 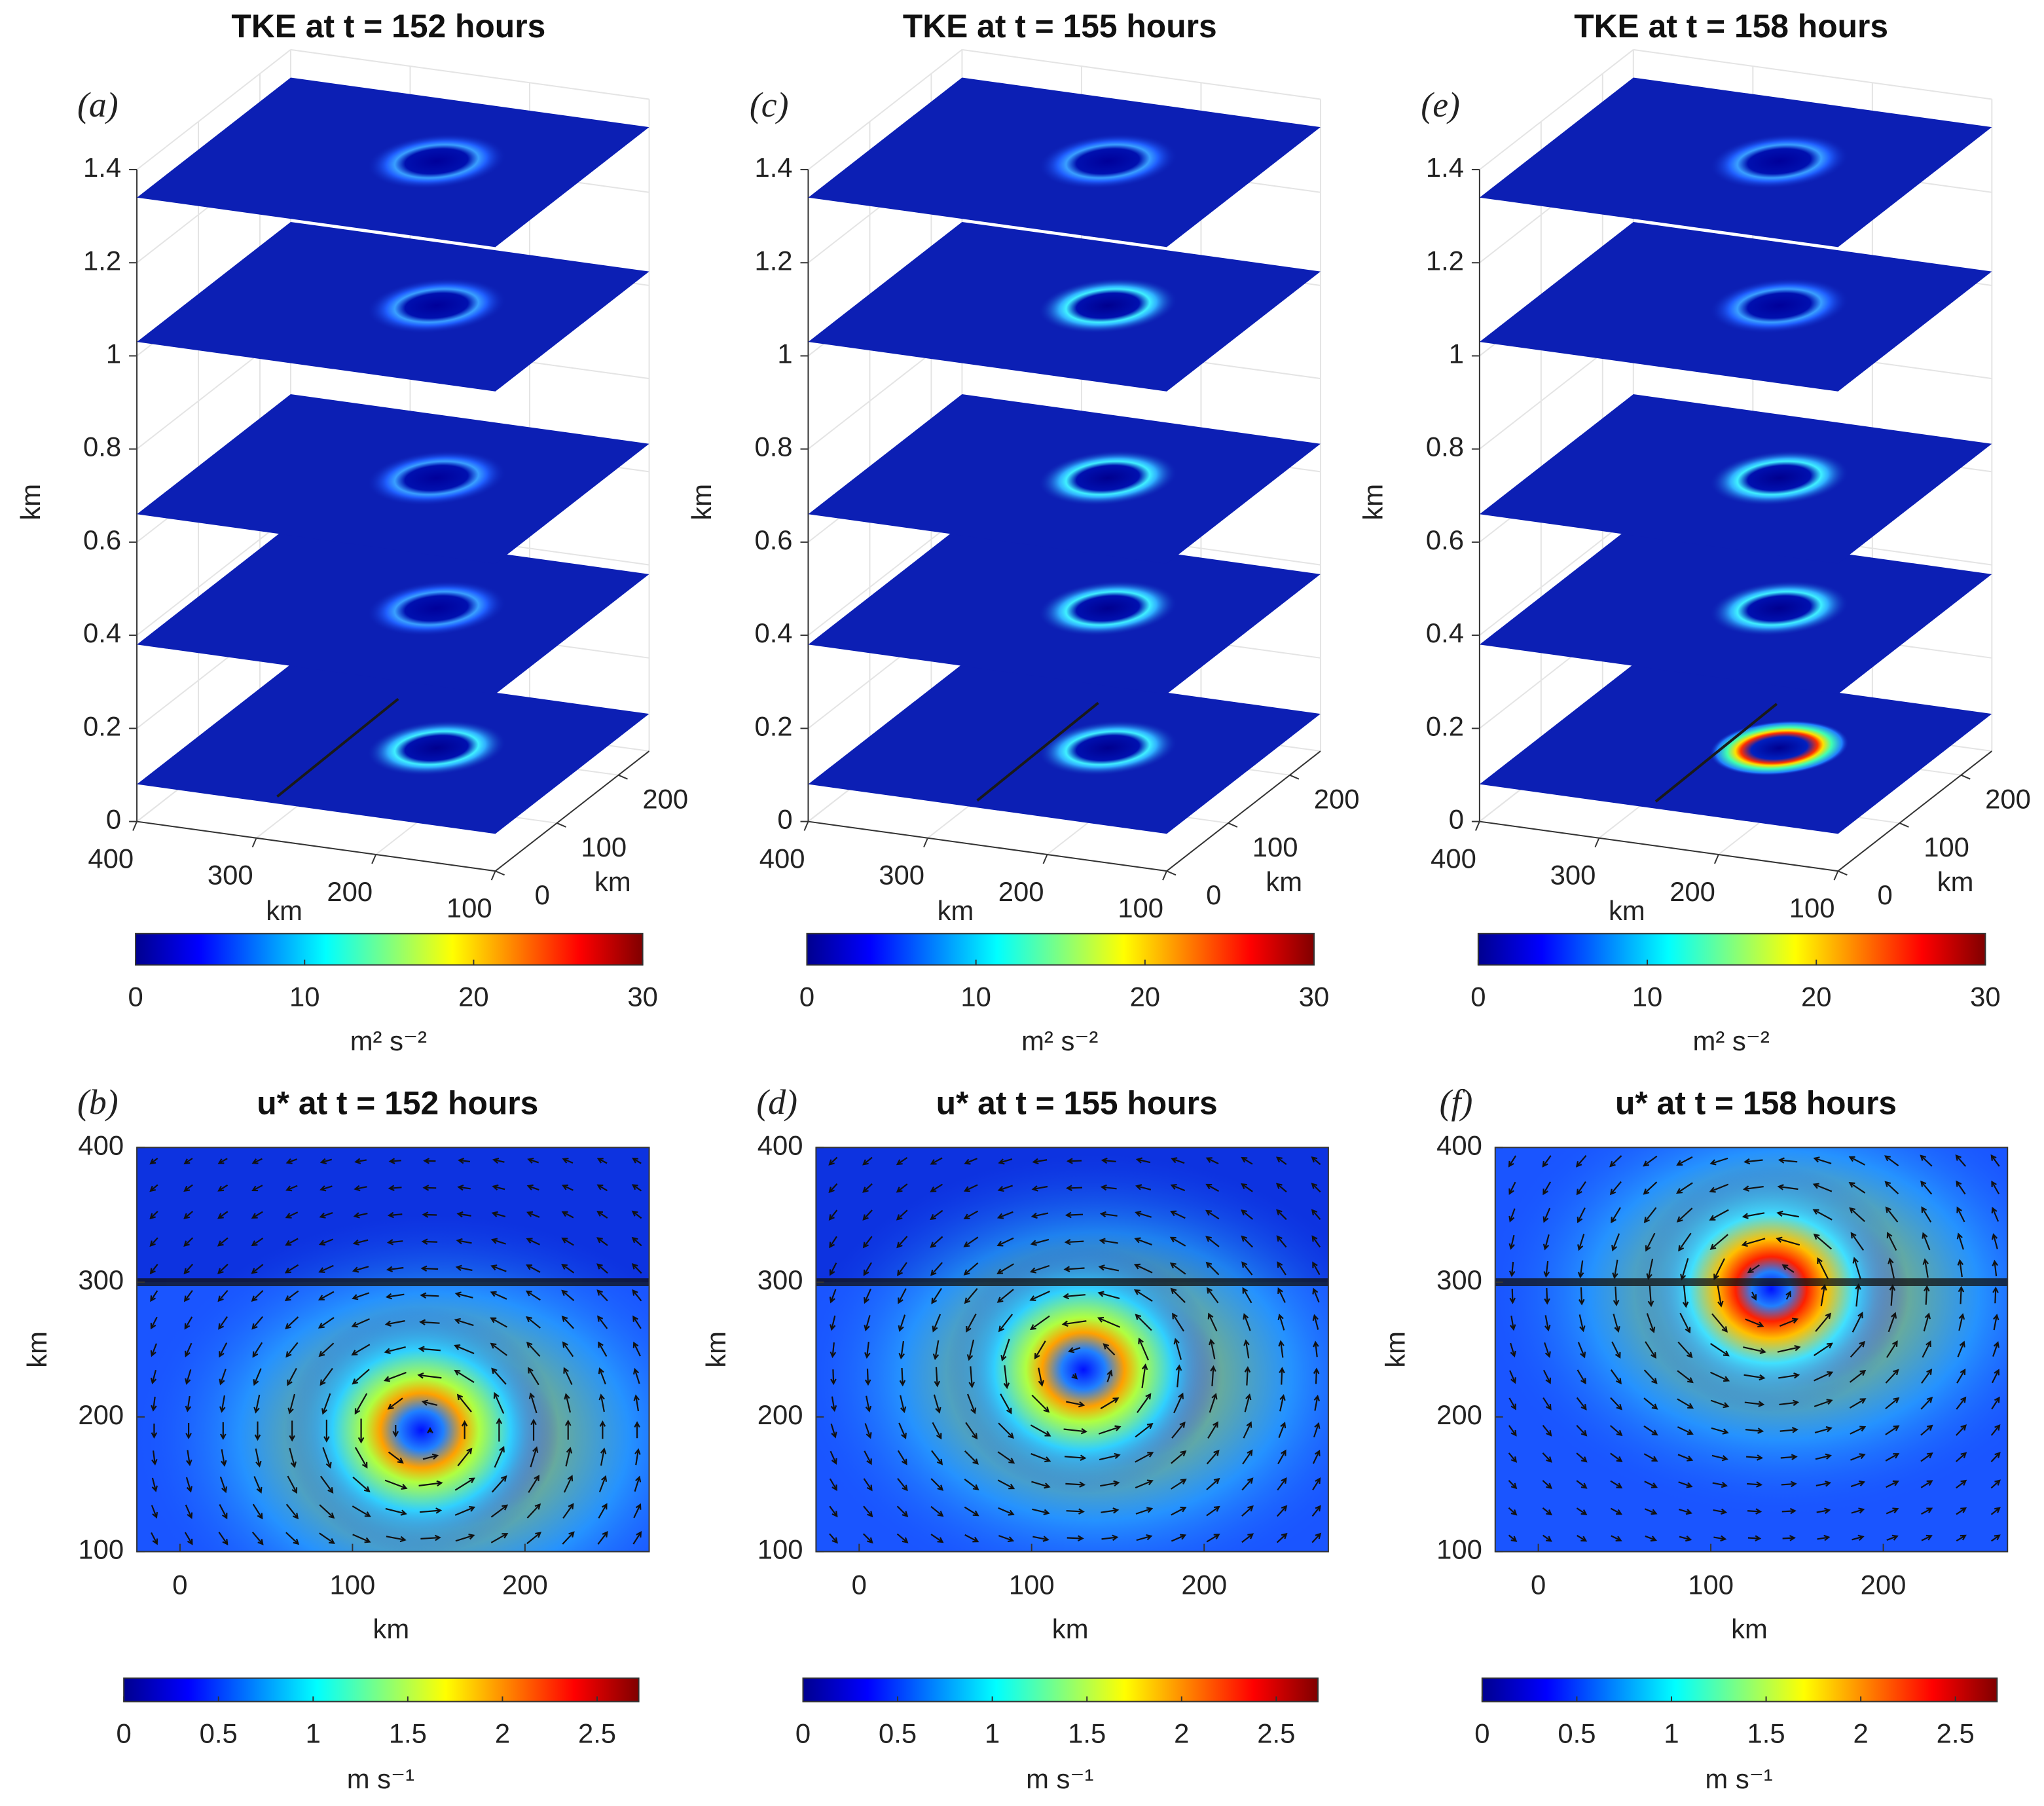 I want to click on y-tick, so click(x=562, y=825).